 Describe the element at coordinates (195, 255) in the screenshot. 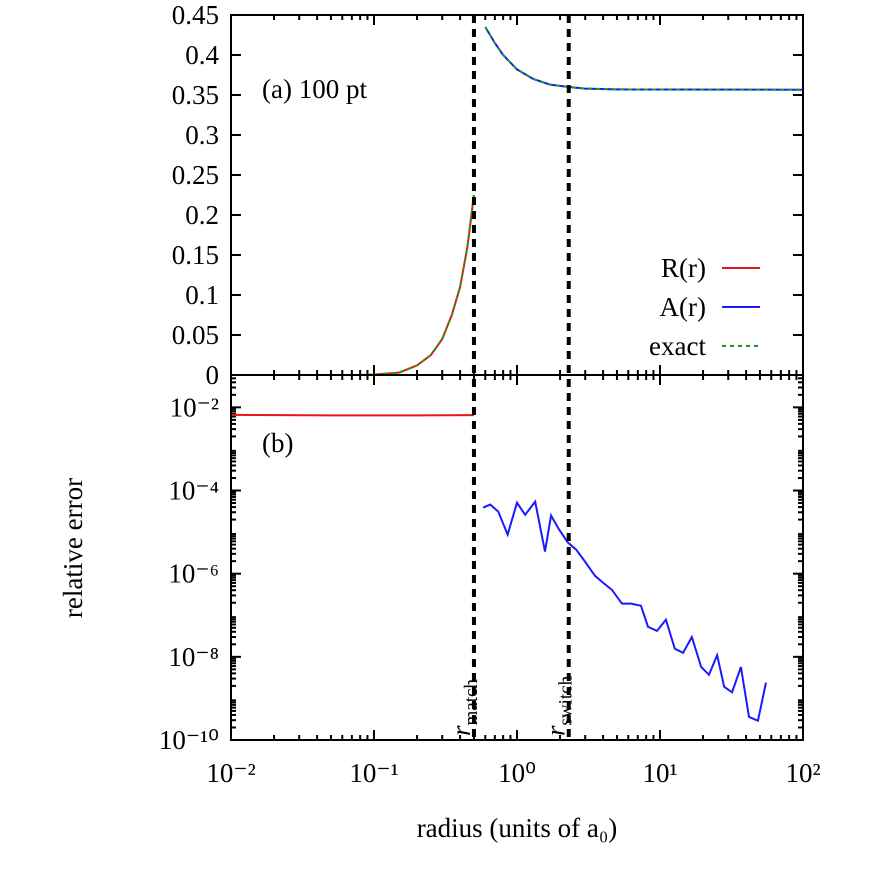

I see `y-tick-label: 0.15` at that location.